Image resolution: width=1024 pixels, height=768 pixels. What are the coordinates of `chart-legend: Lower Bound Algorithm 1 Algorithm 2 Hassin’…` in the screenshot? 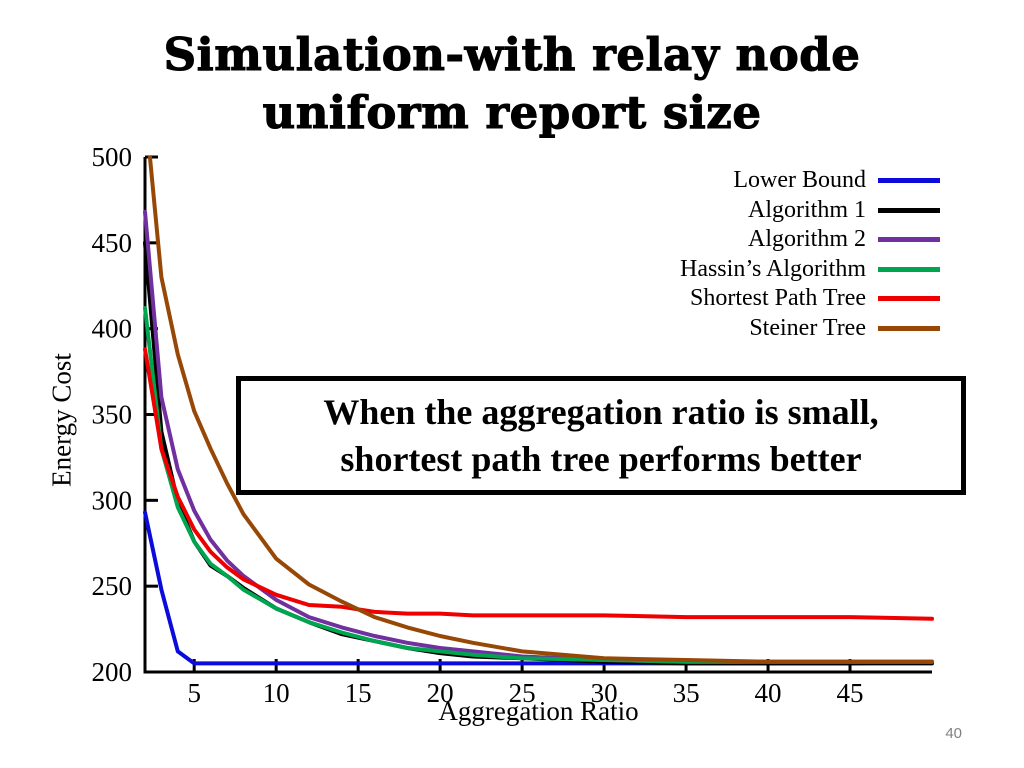 It's located at (810, 254).